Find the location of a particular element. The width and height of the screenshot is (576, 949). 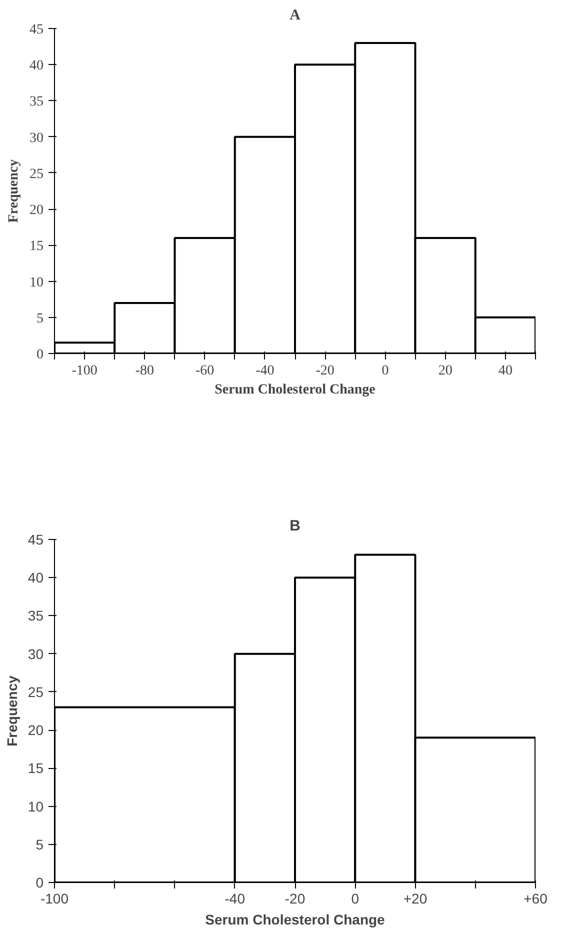

x-tick-label: +20 is located at coordinates (415, 898).